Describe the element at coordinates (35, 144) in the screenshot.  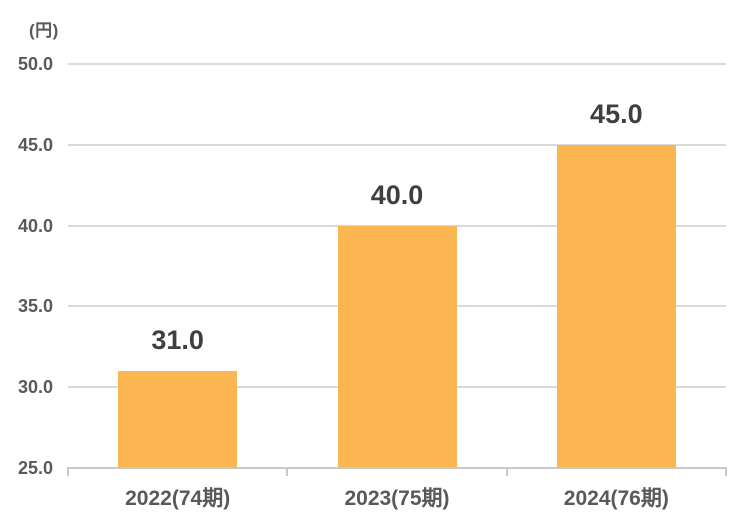
I see `y-axis-tick-label: 45.0` at that location.